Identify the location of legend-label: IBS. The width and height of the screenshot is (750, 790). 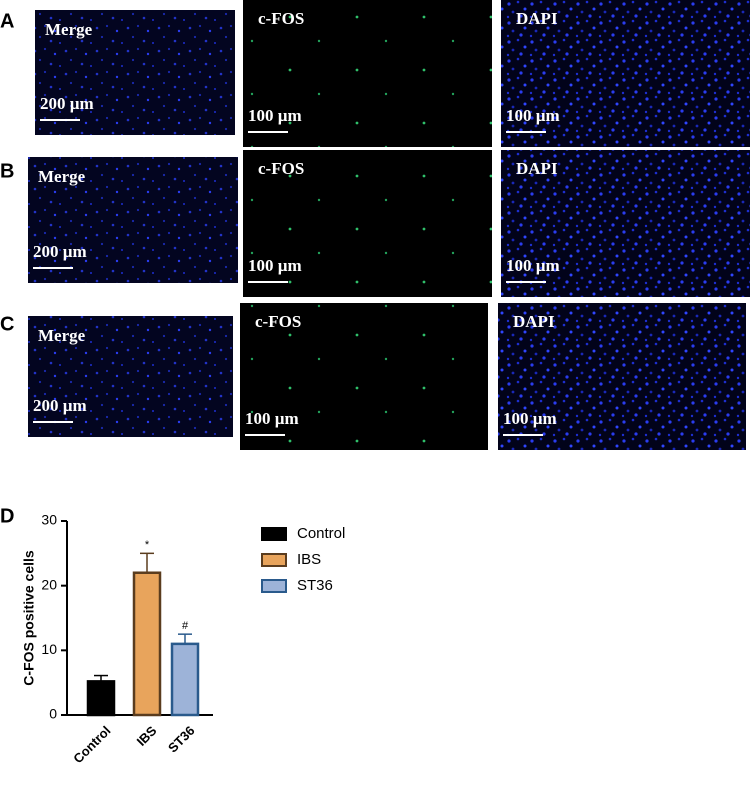
(309, 559).